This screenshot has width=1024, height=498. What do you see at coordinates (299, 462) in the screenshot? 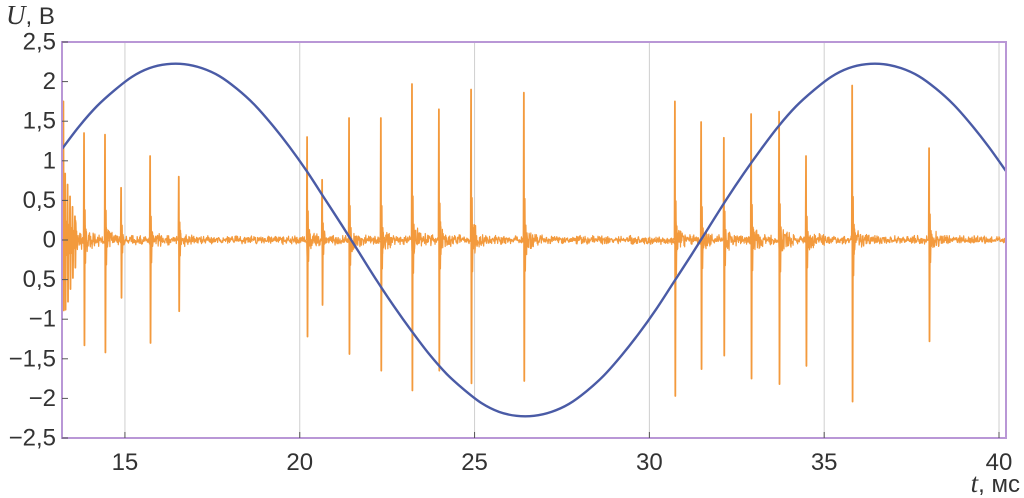
I see `x-tick-label: 20` at bounding box center [299, 462].